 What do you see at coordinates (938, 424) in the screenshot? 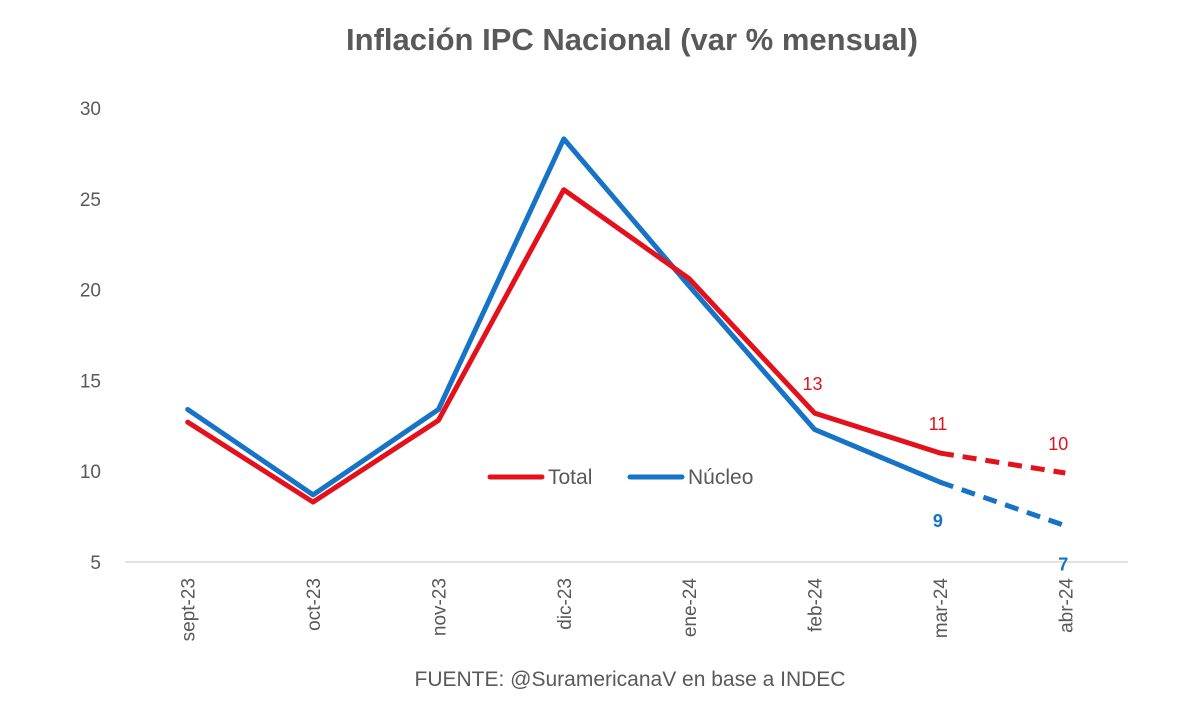
I see `data-label-total: 11` at bounding box center [938, 424].